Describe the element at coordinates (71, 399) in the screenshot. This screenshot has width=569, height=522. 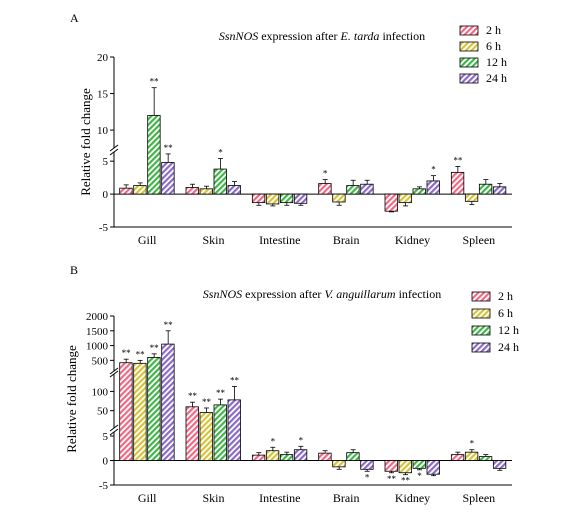
I see `panel-b-ylabel: Relative fold change` at that location.